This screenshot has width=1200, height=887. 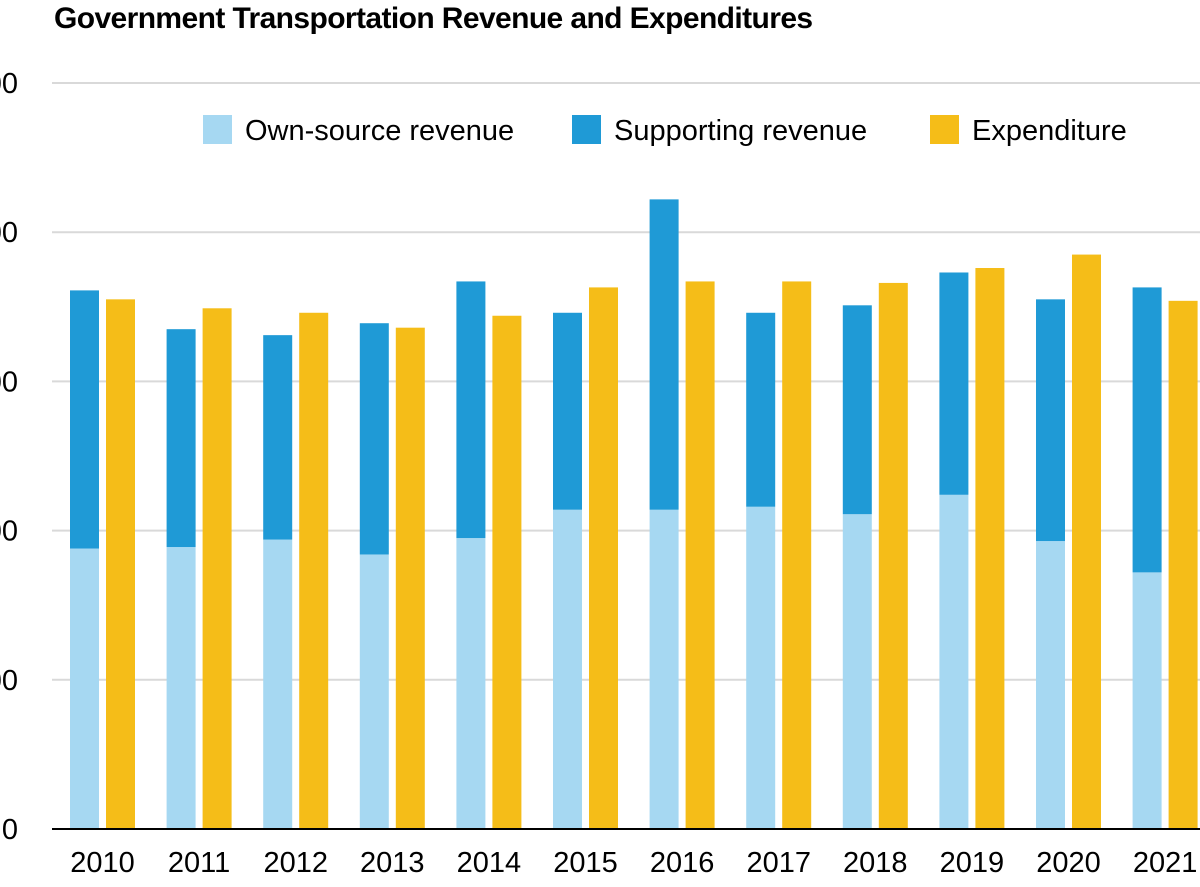 I want to click on bar-supporting-2014, so click(x=471, y=410).